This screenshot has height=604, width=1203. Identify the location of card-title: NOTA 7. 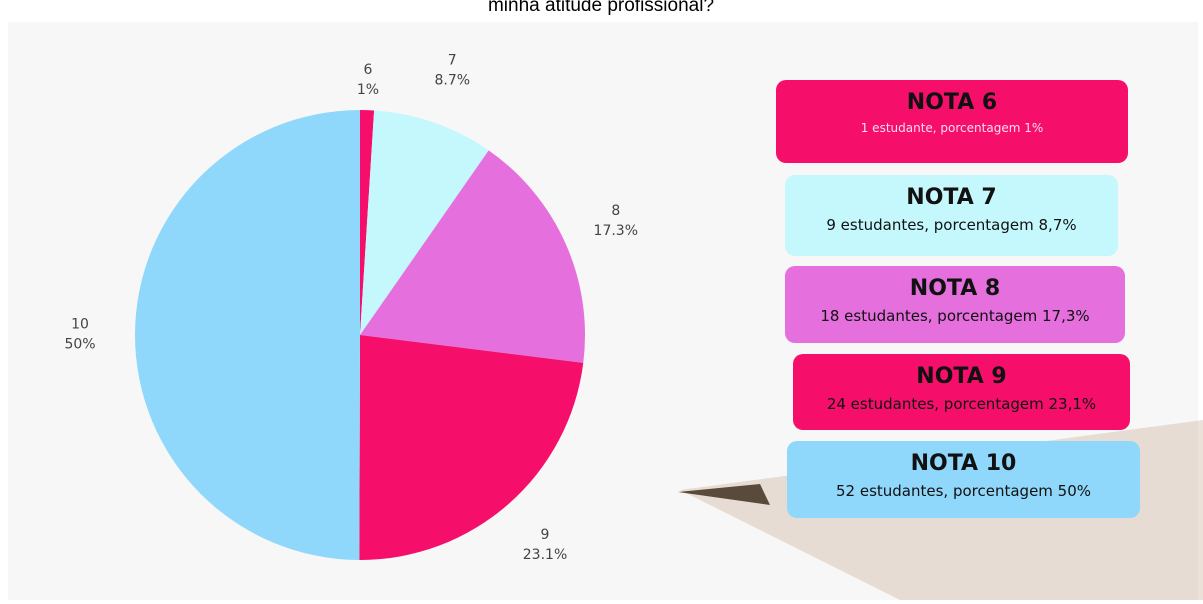
(951, 197).